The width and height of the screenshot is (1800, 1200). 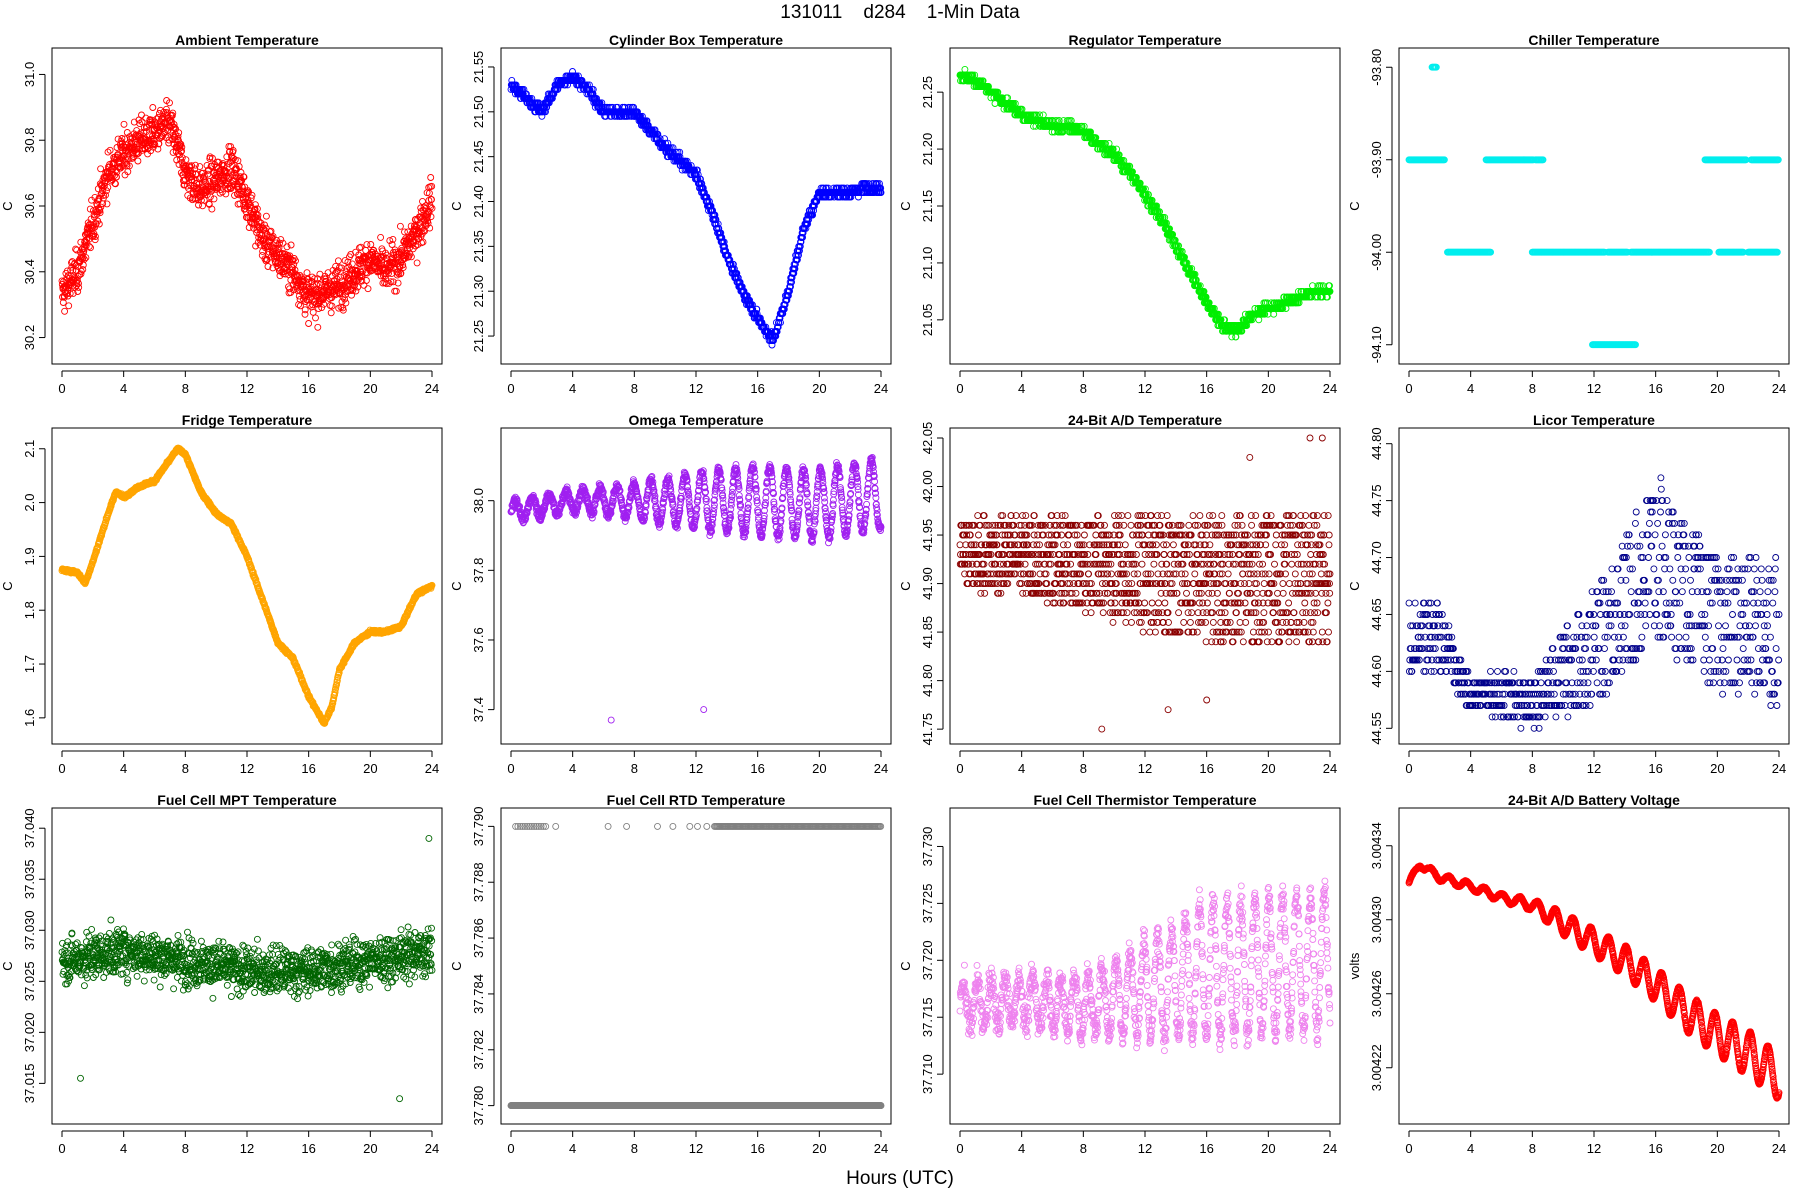 I want to click on y-tick-label: 21.45, so click(x=478, y=156).